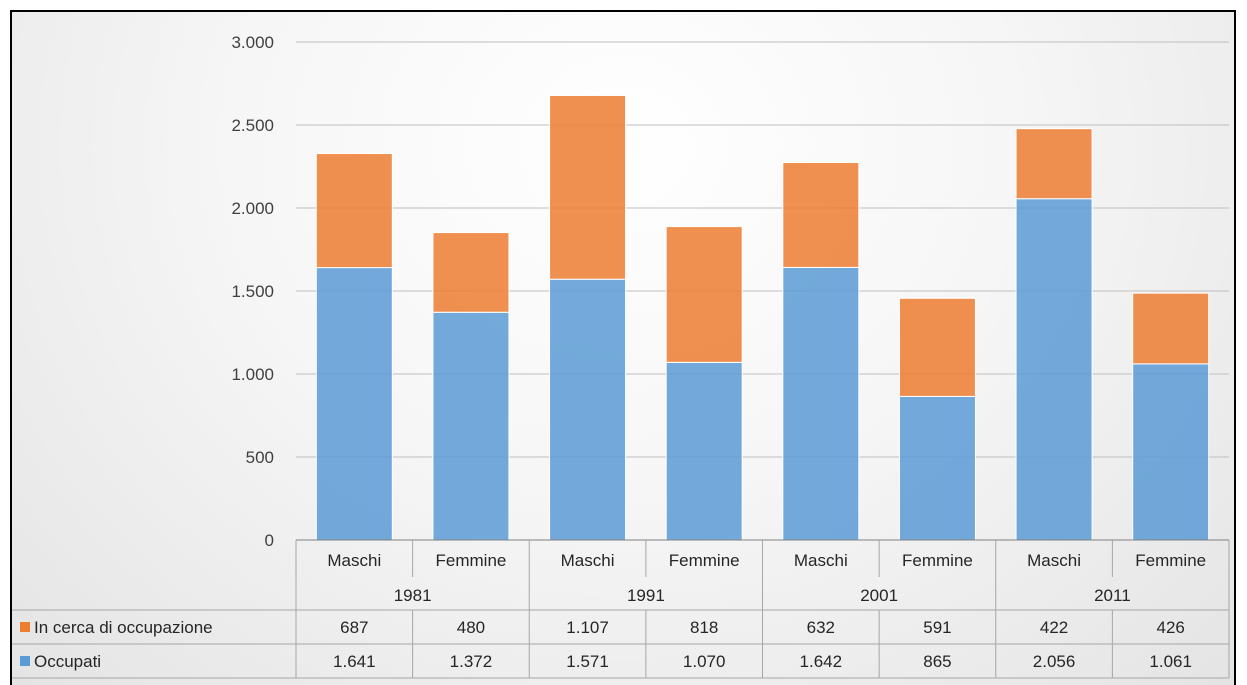  Describe the element at coordinates (704, 627) in the screenshot. I see `table-value-in-cerca: 818` at that location.